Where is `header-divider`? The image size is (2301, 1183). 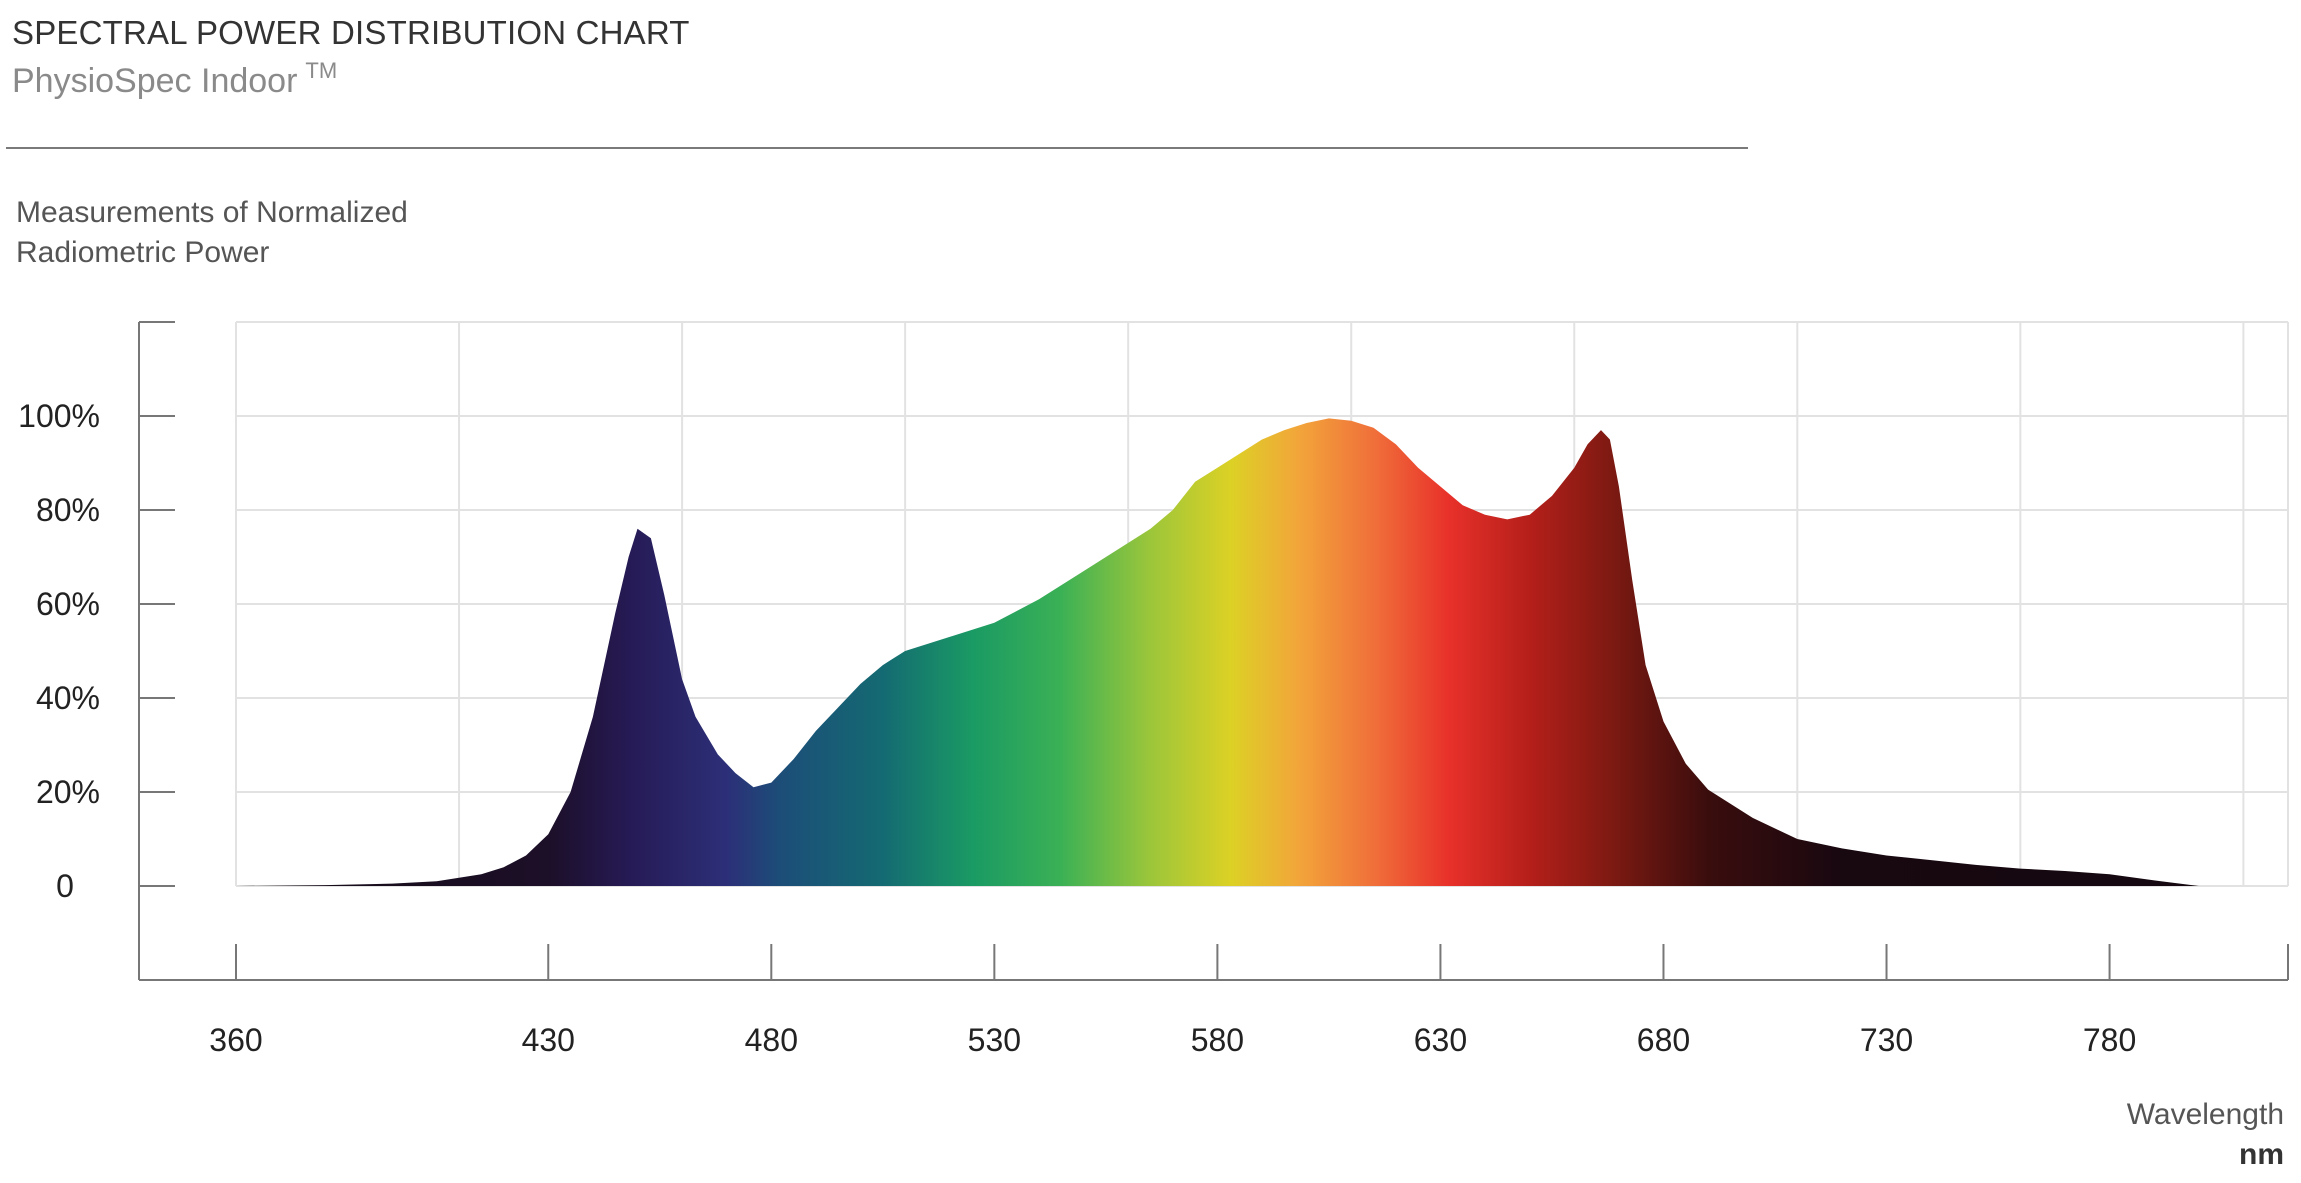
header-divider is located at coordinates (877, 148).